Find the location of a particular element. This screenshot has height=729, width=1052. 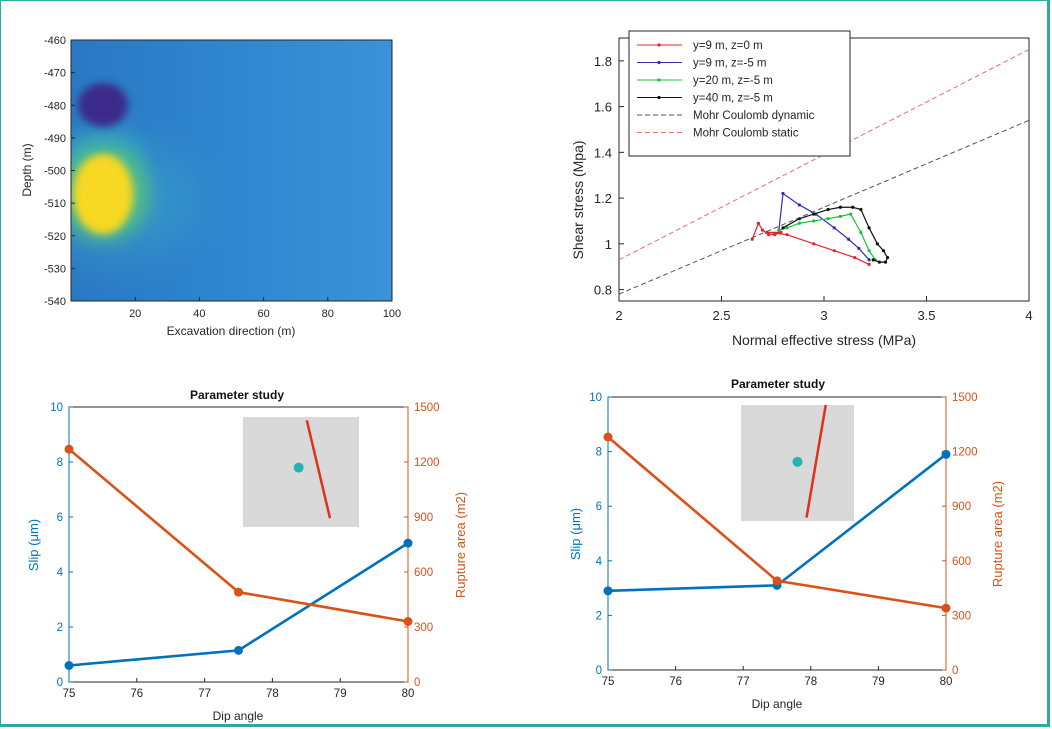

legend-entry: y=40 m, z=-5 m is located at coordinates (733, 99).